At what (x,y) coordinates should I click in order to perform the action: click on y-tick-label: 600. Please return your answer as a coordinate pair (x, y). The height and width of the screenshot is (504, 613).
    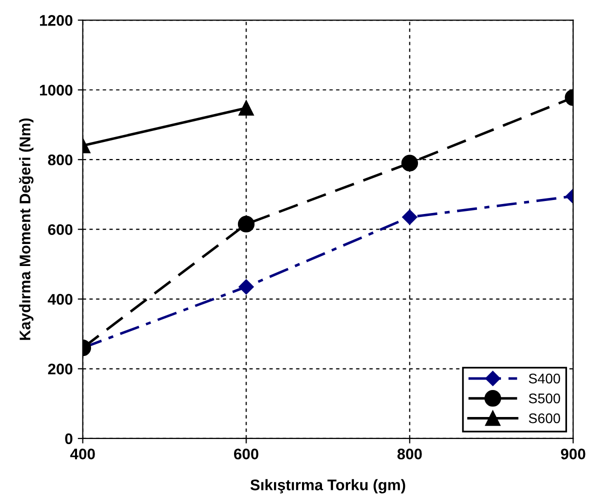
    Looking at the image, I should click on (60, 230).